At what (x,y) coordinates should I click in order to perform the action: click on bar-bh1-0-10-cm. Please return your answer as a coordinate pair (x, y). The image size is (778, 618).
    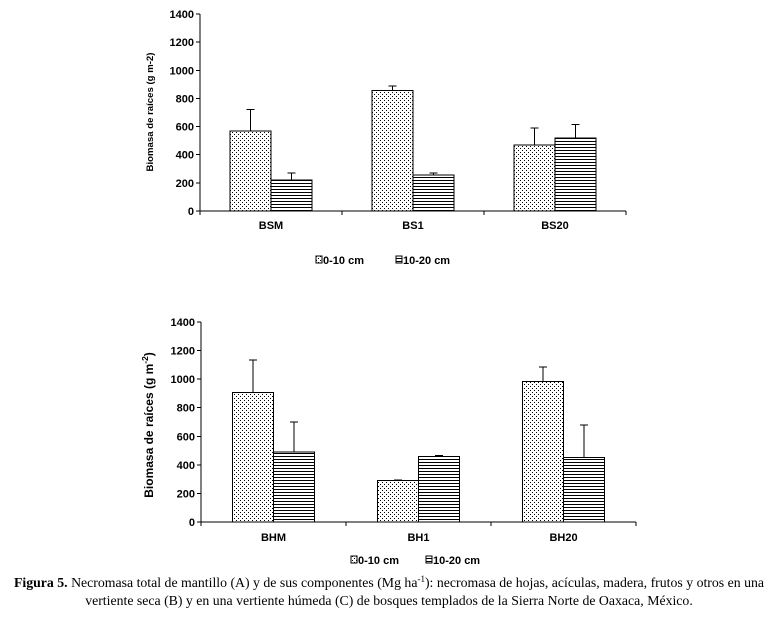
    Looking at the image, I should click on (398, 501).